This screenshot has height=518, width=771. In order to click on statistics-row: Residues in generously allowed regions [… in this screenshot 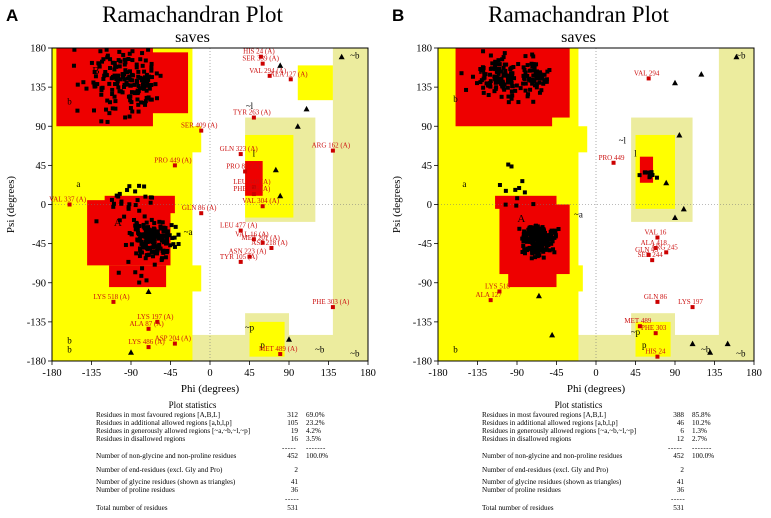, I will do `click(192, 431)`.